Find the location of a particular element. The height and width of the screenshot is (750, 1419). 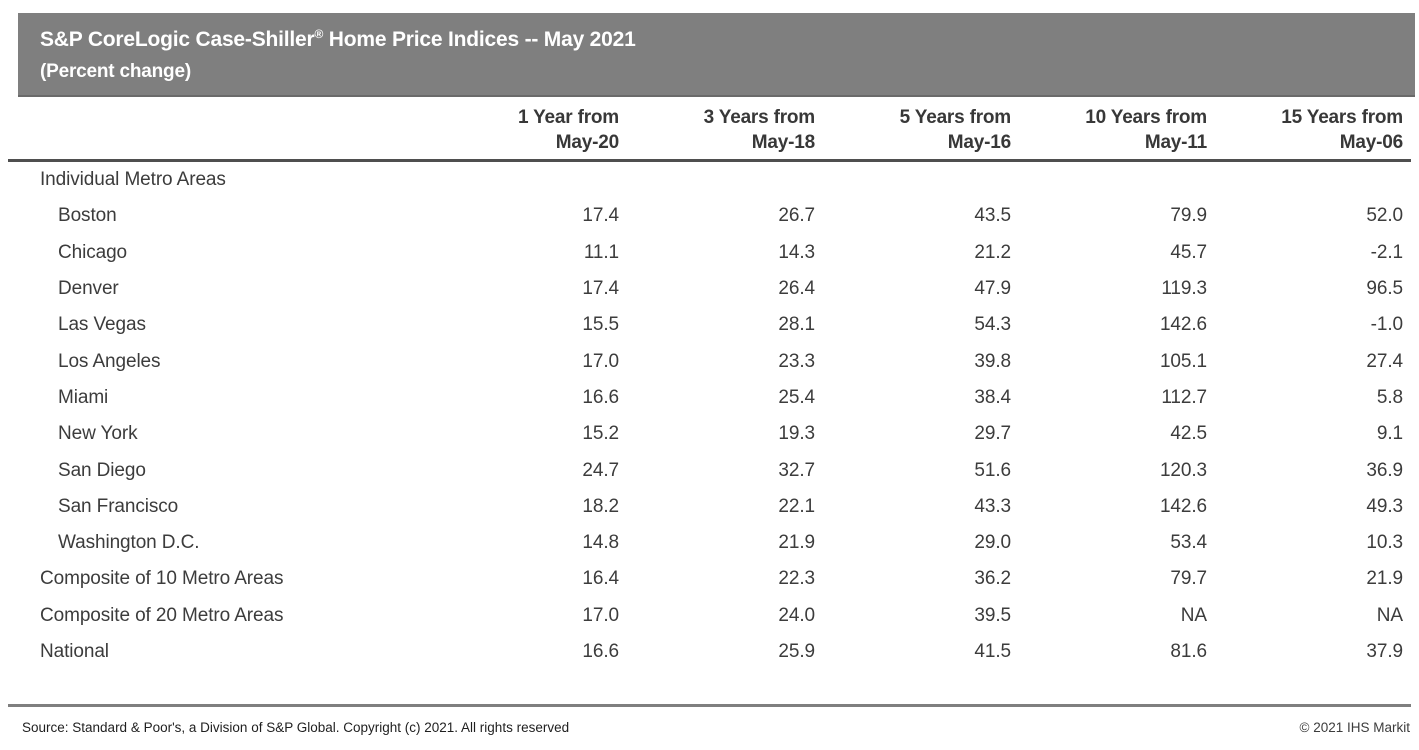

value-cell: 112.7 is located at coordinates (1184, 397).